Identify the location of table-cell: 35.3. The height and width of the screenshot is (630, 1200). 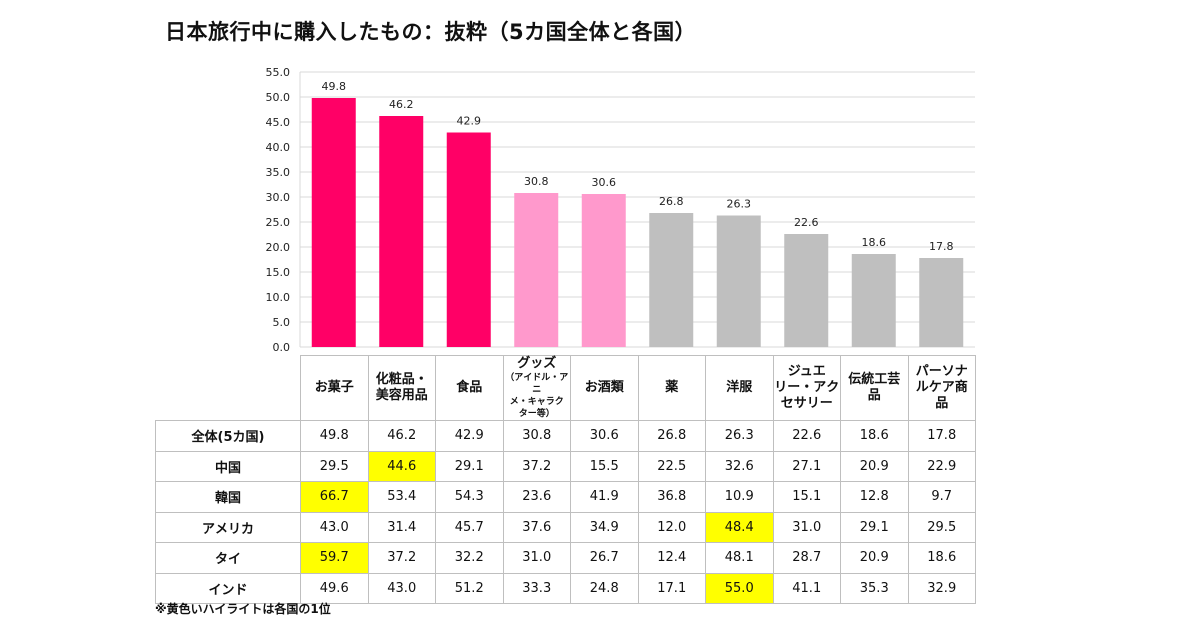
(874, 588).